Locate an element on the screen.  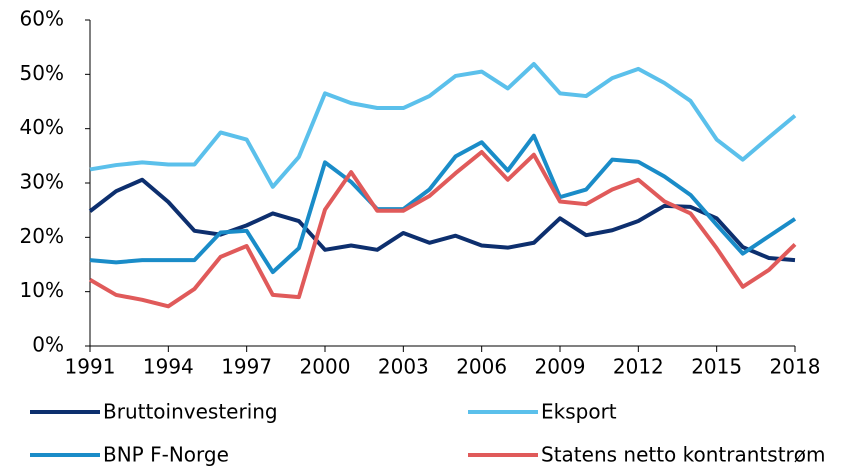
x-tick-label: 2009 is located at coordinates (560, 367).